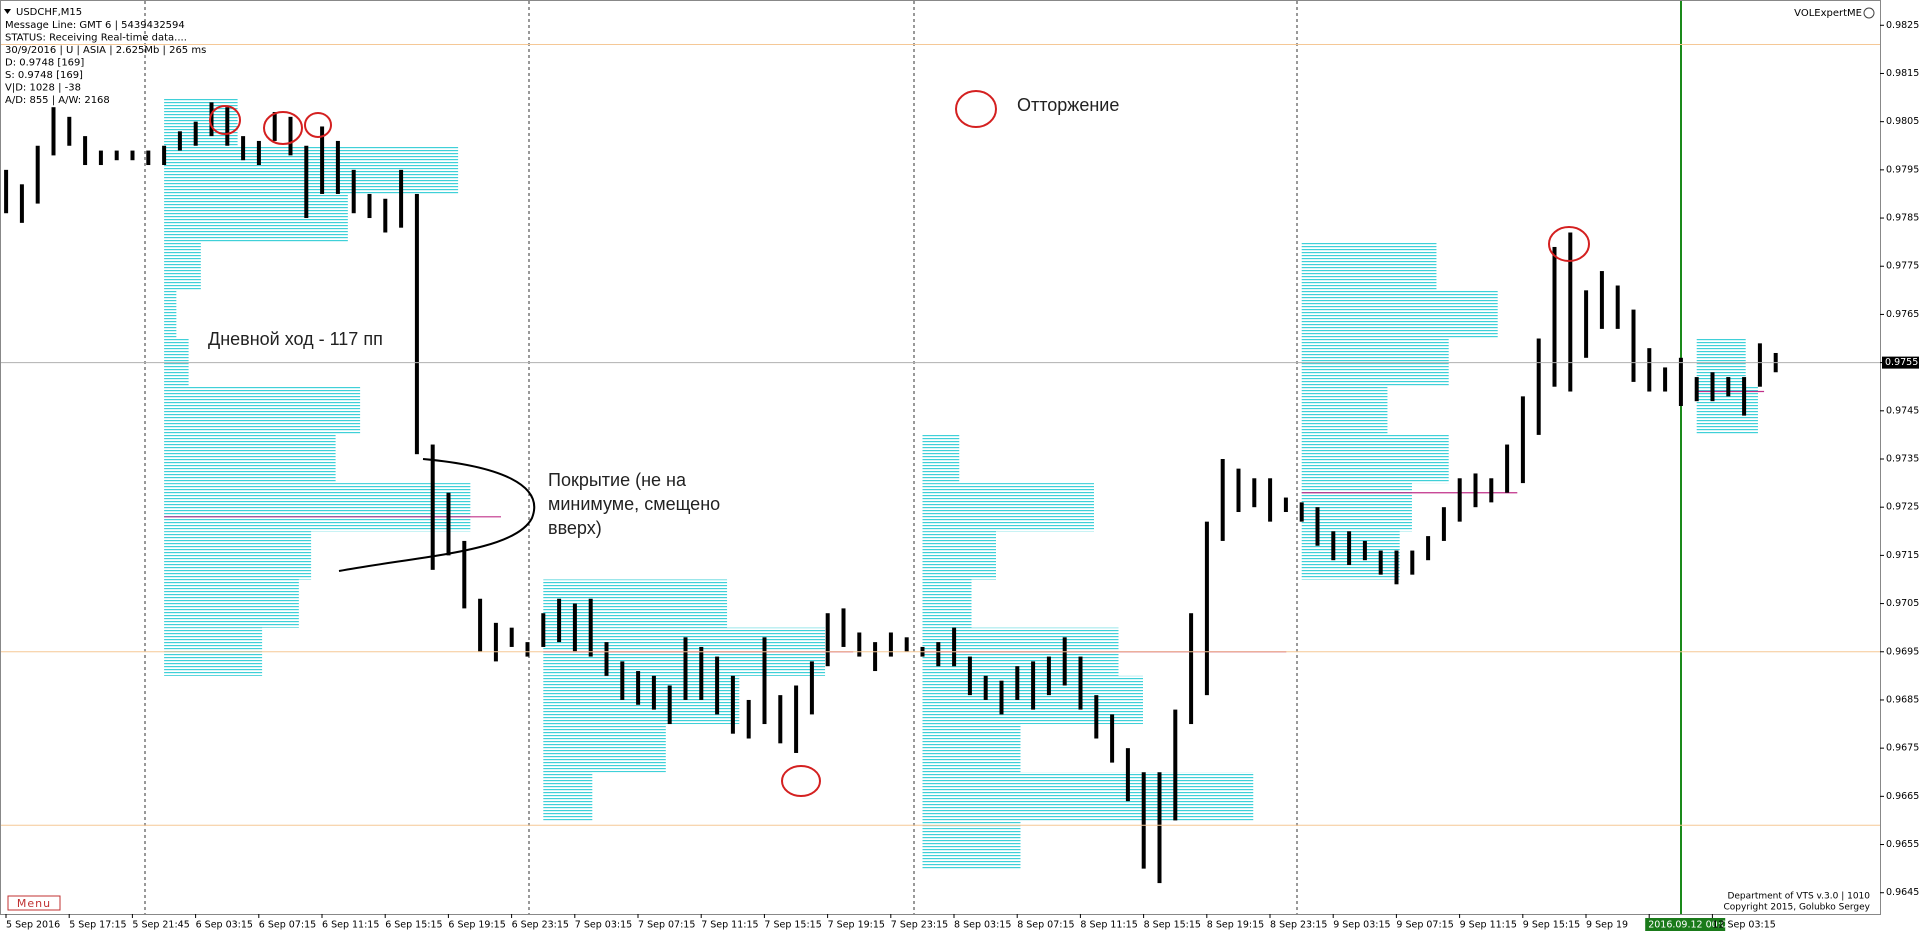  What do you see at coordinates (856, 925) in the screenshot?
I see `x-tick-label: 7 Sep 19:15` at bounding box center [856, 925].